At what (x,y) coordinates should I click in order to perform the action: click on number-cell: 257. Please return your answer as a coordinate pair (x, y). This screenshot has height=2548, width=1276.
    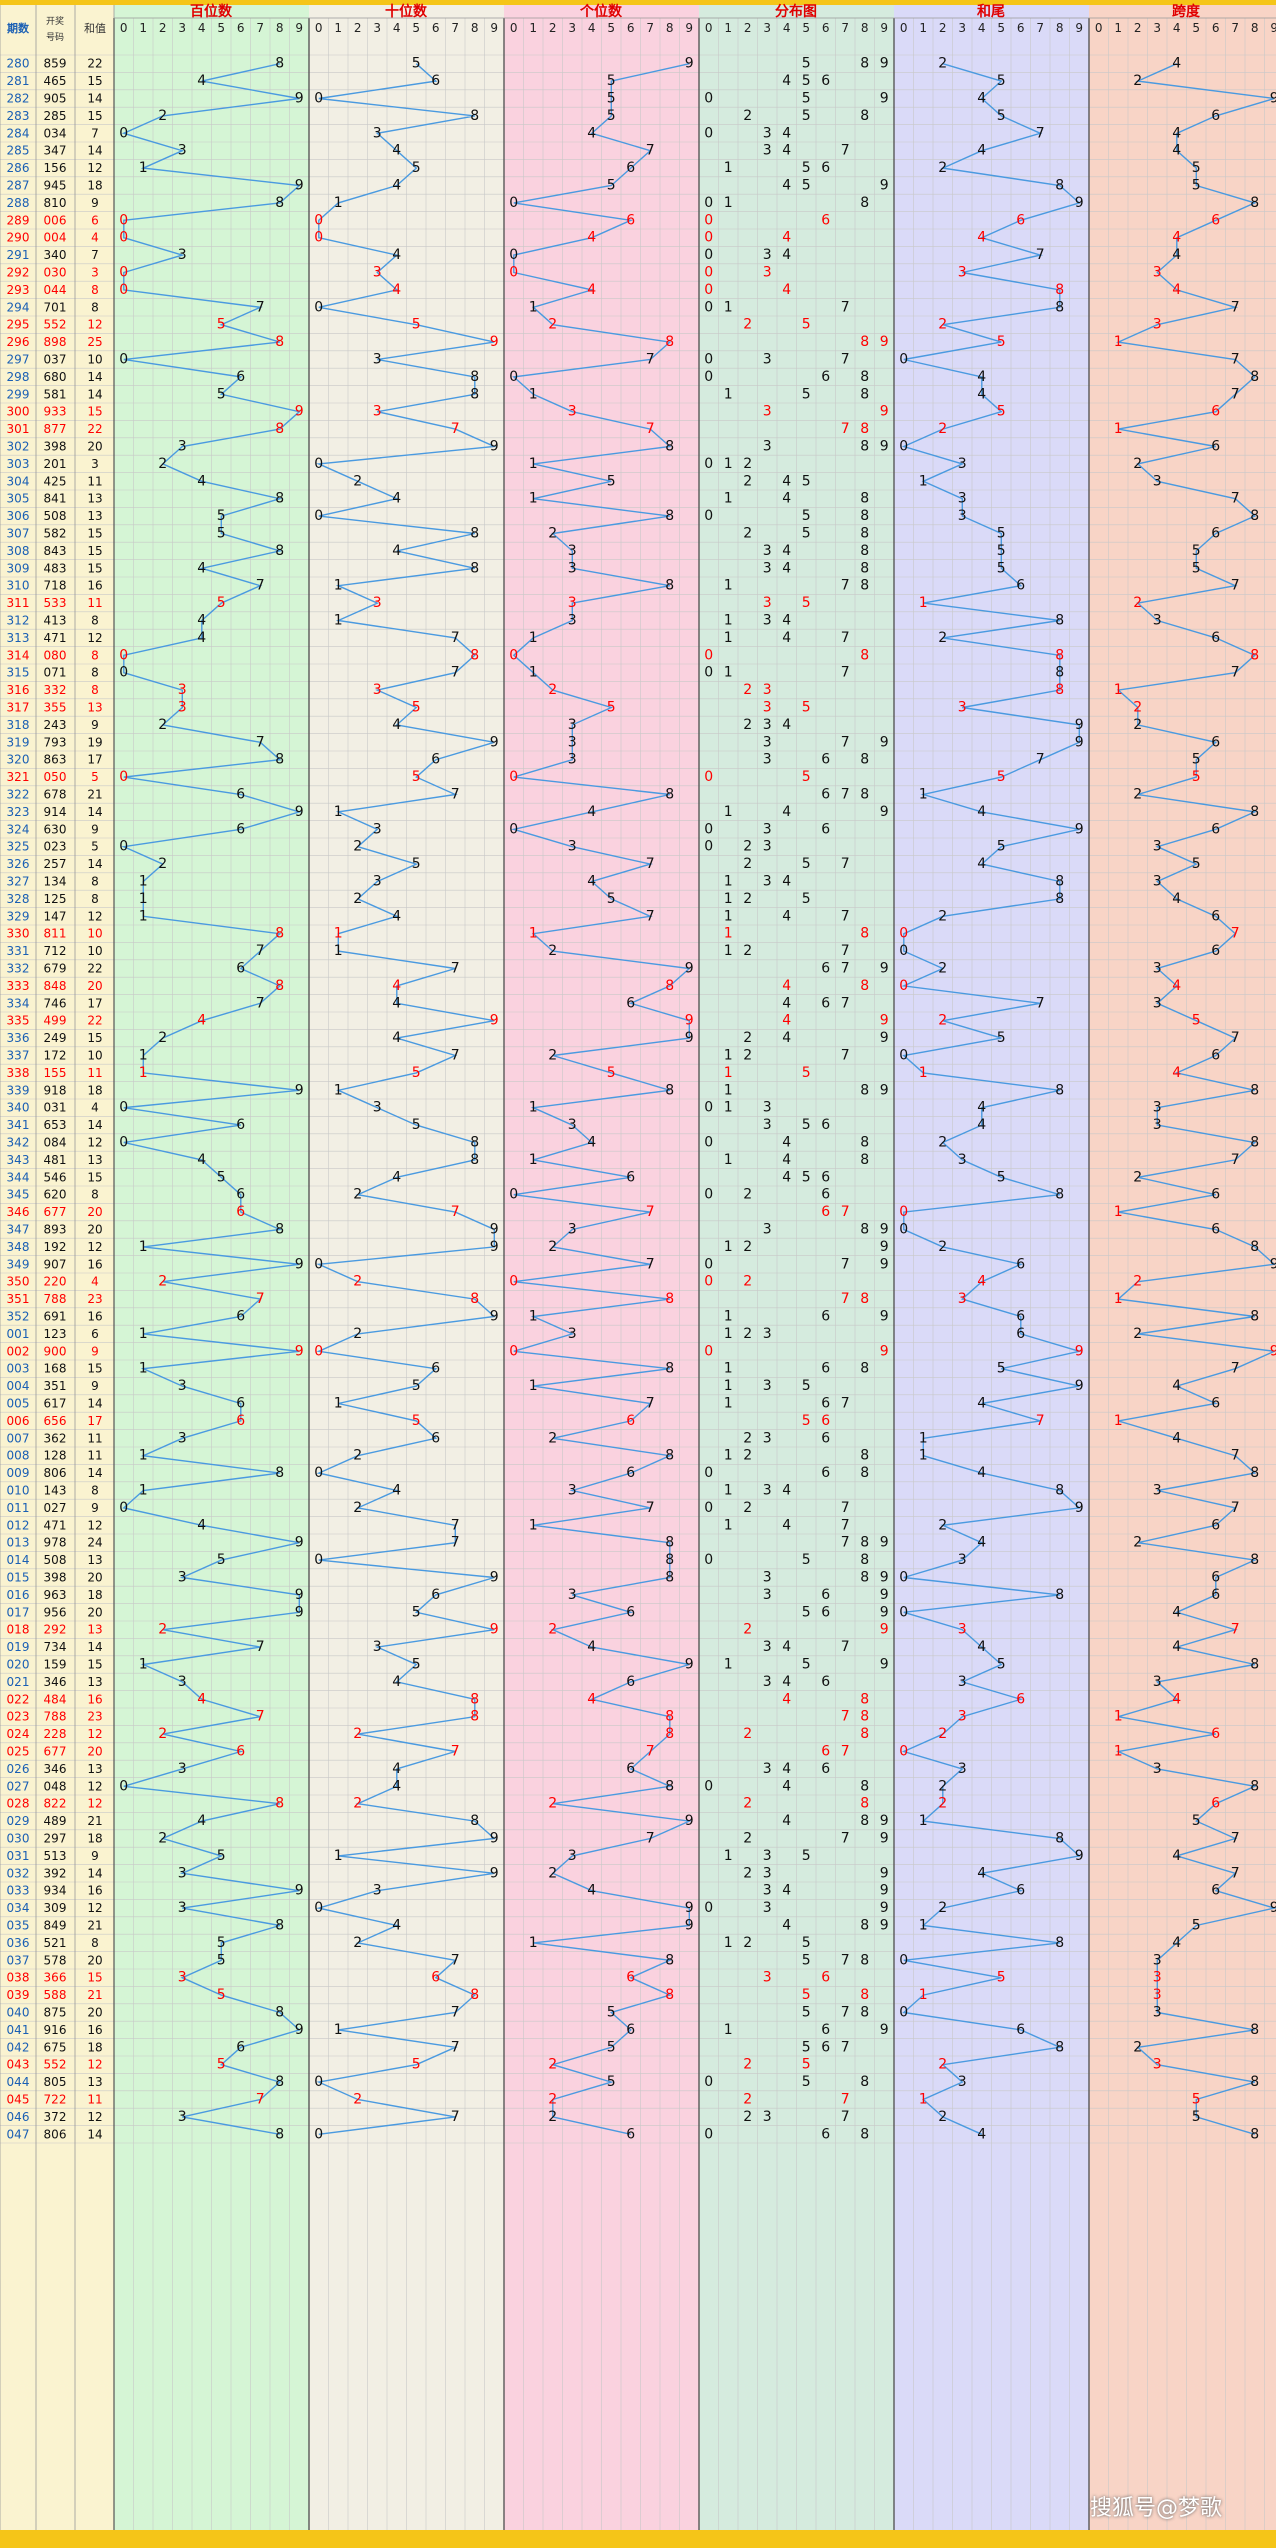
    Looking at the image, I should click on (55, 864).